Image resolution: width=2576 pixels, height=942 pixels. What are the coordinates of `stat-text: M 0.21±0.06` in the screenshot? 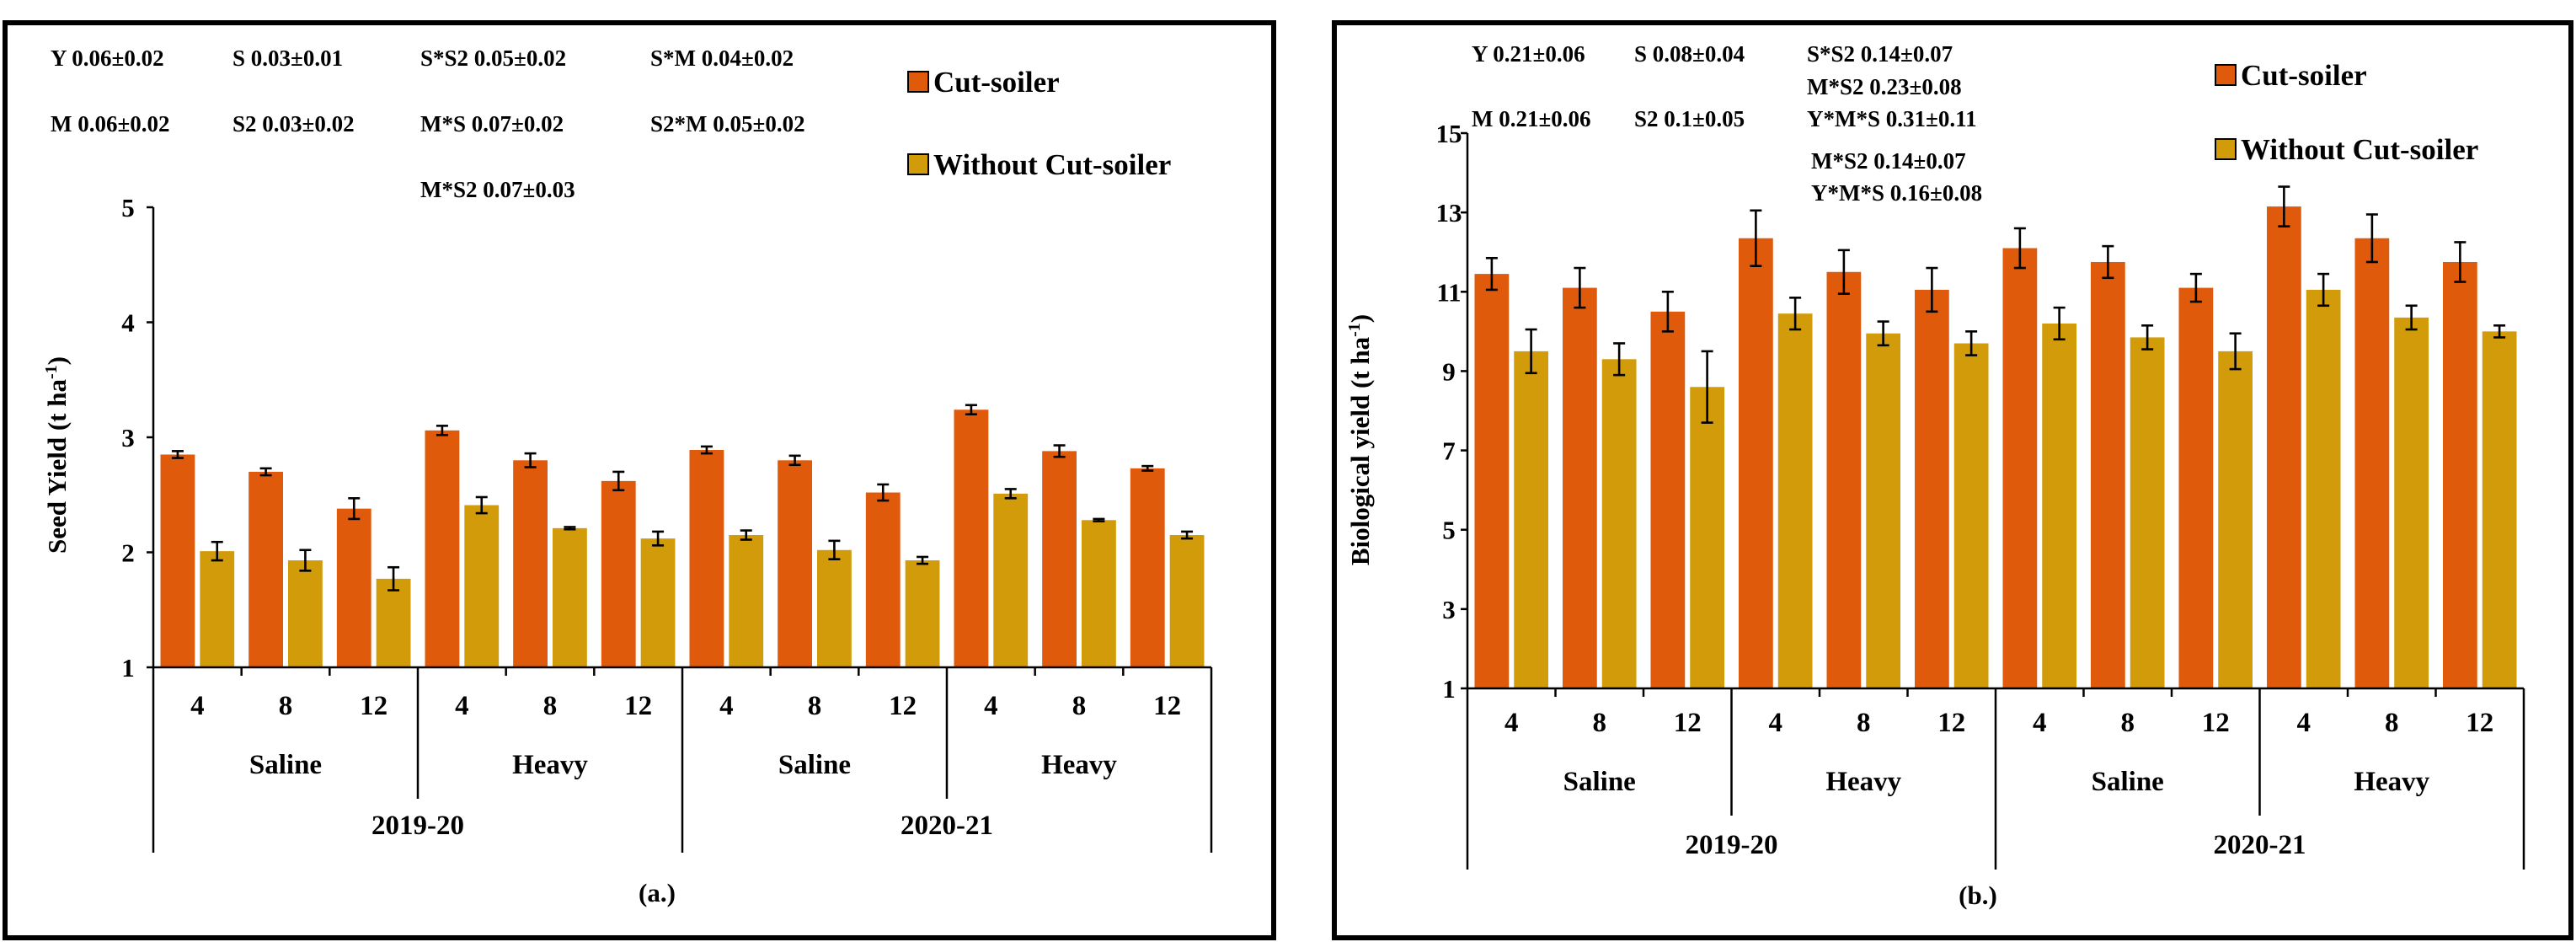 It's located at (1531, 118).